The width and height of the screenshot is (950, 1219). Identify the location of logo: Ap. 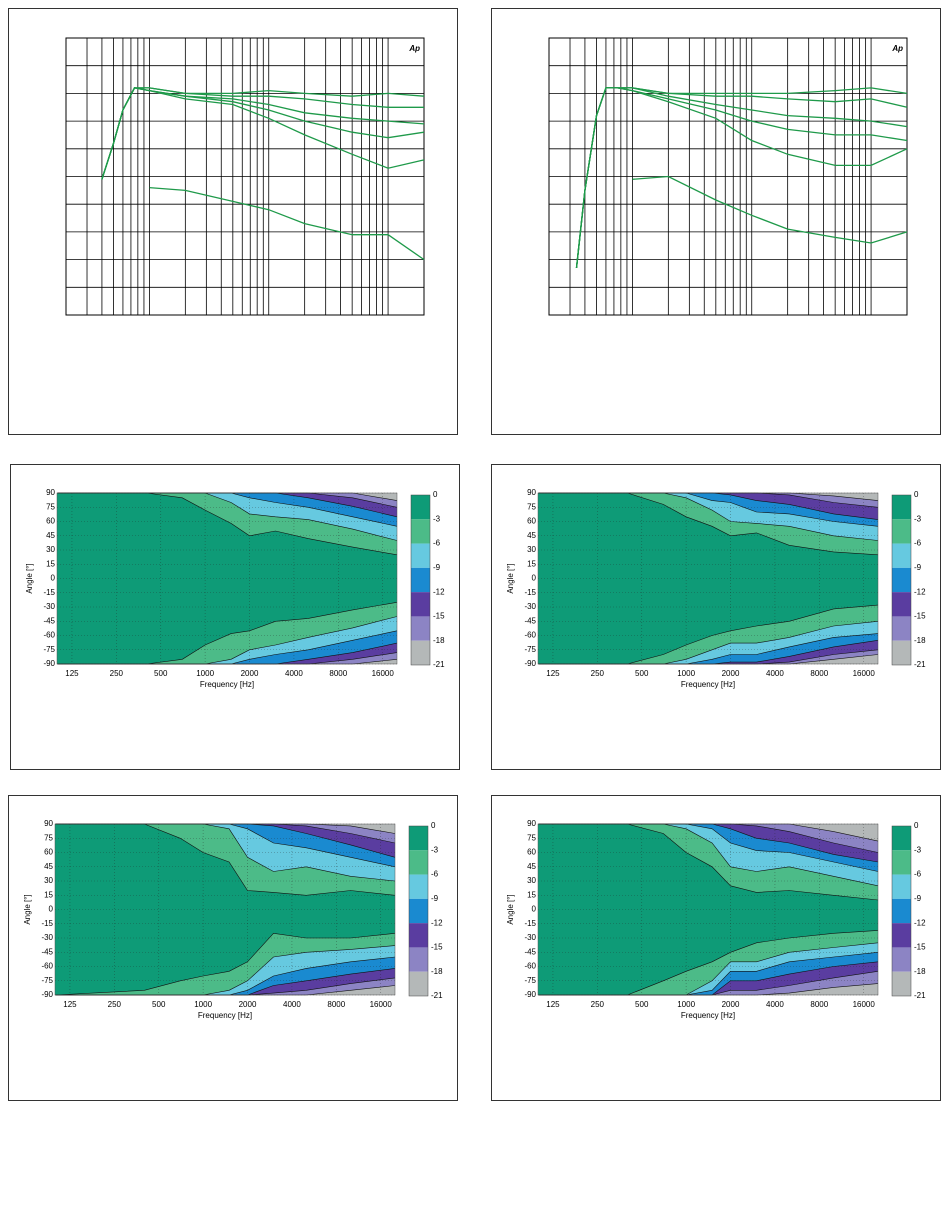
(897, 48).